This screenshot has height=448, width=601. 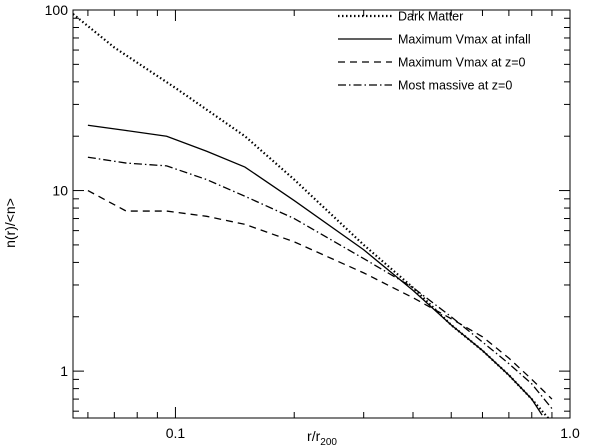 What do you see at coordinates (570, 433) in the screenshot?
I see `x-tick-label: 1.0` at bounding box center [570, 433].